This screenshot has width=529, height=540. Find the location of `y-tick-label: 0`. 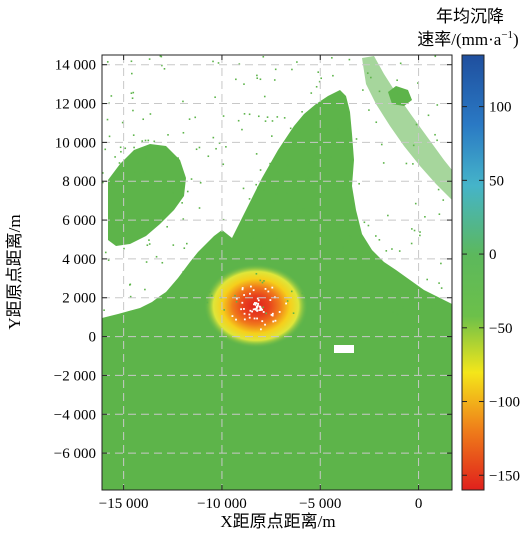

y-tick-label: 0 is located at coordinates (93, 338).